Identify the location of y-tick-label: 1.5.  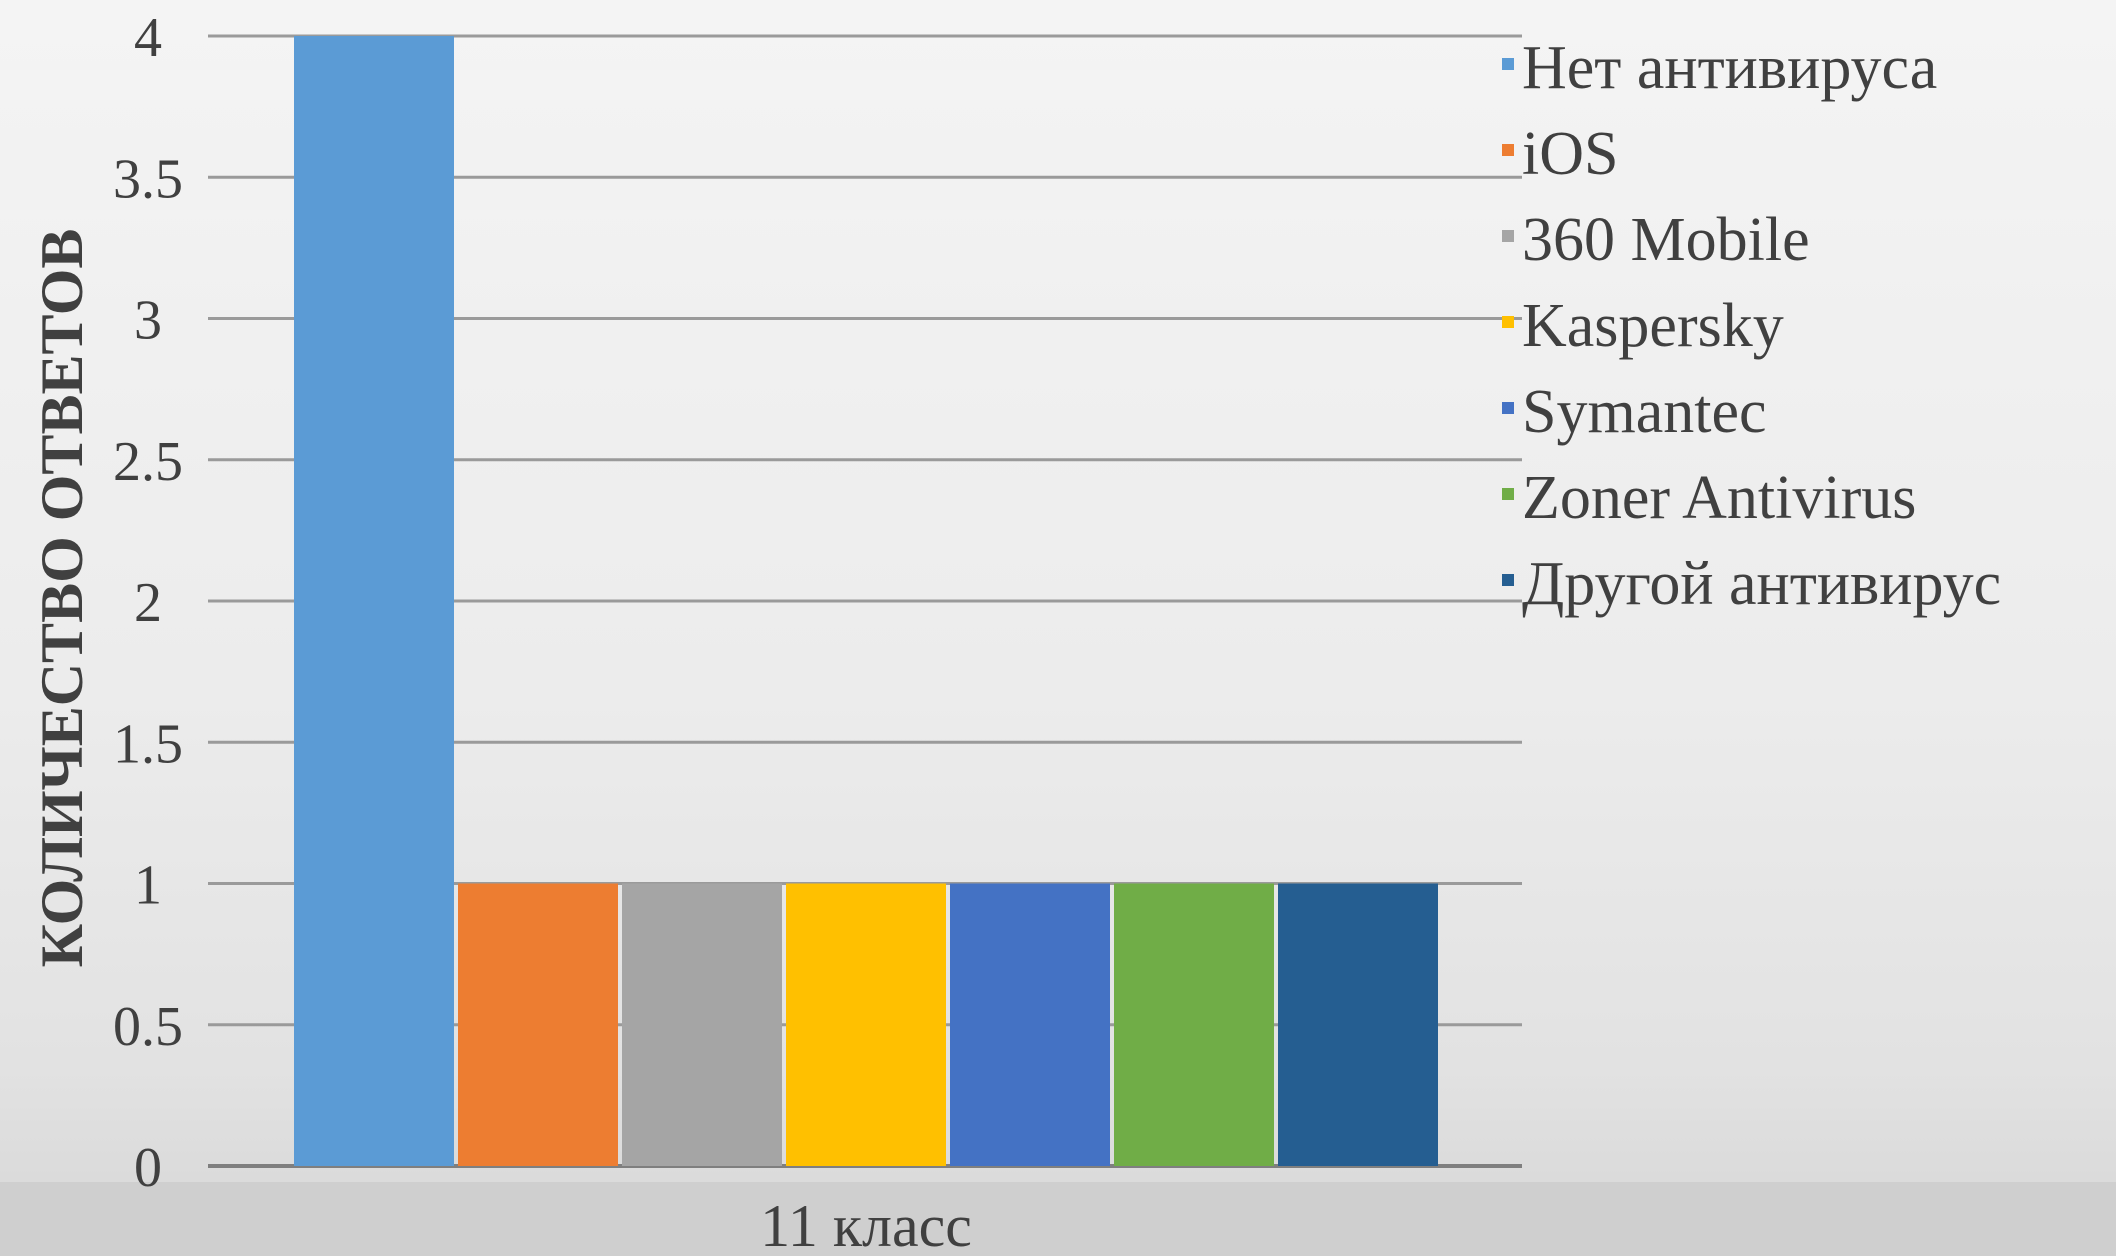
(148, 744).